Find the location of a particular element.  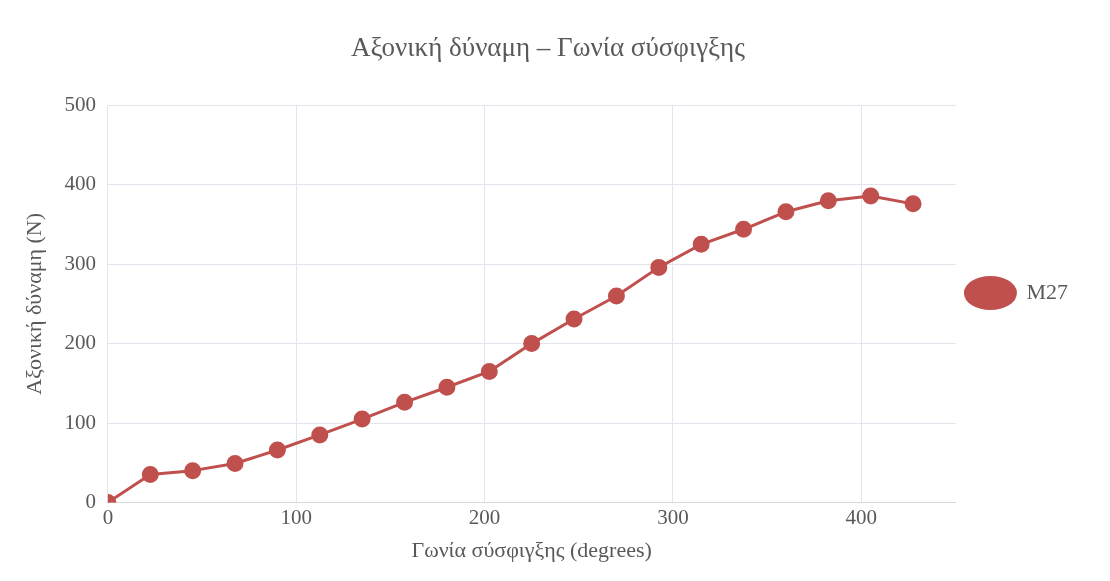

y-tick-label: 300 is located at coordinates (80, 262).